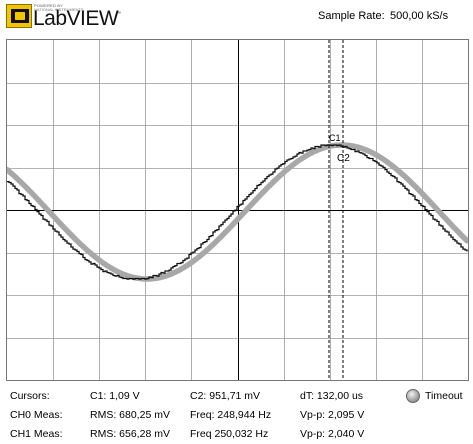 This screenshot has width=473, height=444. I want to click on c2-value: C2: 951,71 mV, so click(225, 396).